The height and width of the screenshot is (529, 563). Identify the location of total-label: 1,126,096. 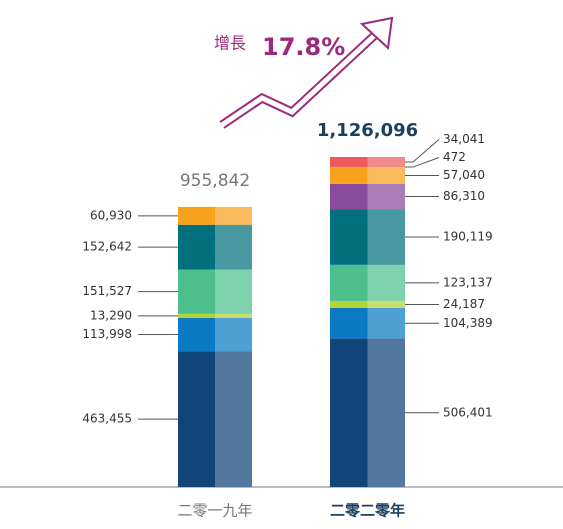
(367, 130).